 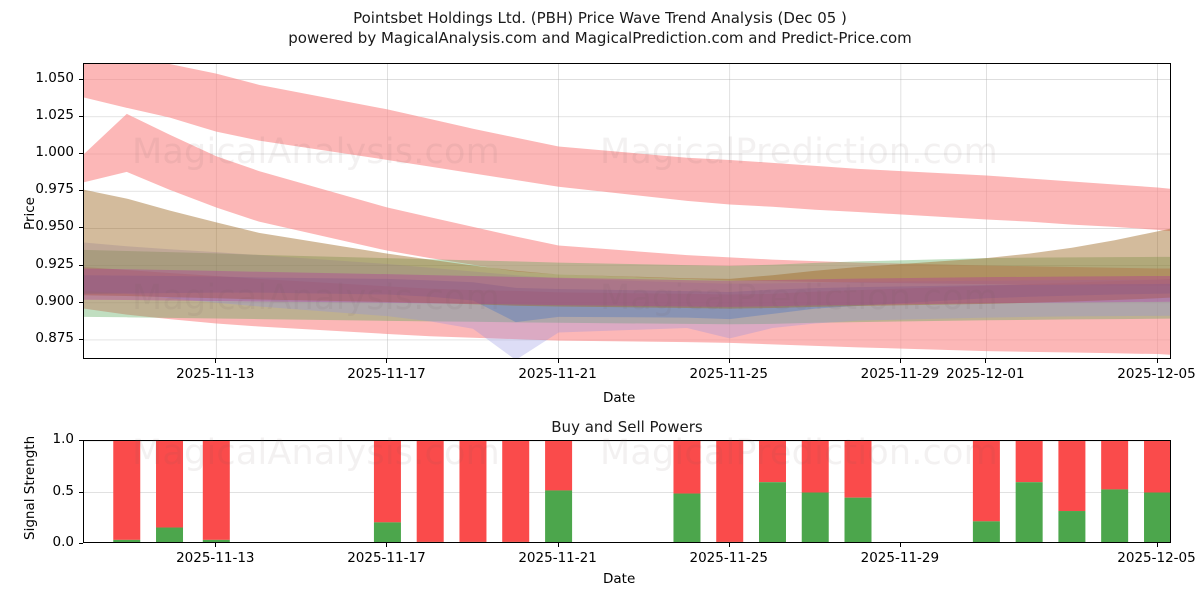 I want to click on price-x-tick: 2025-12-01, so click(x=985, y=374).